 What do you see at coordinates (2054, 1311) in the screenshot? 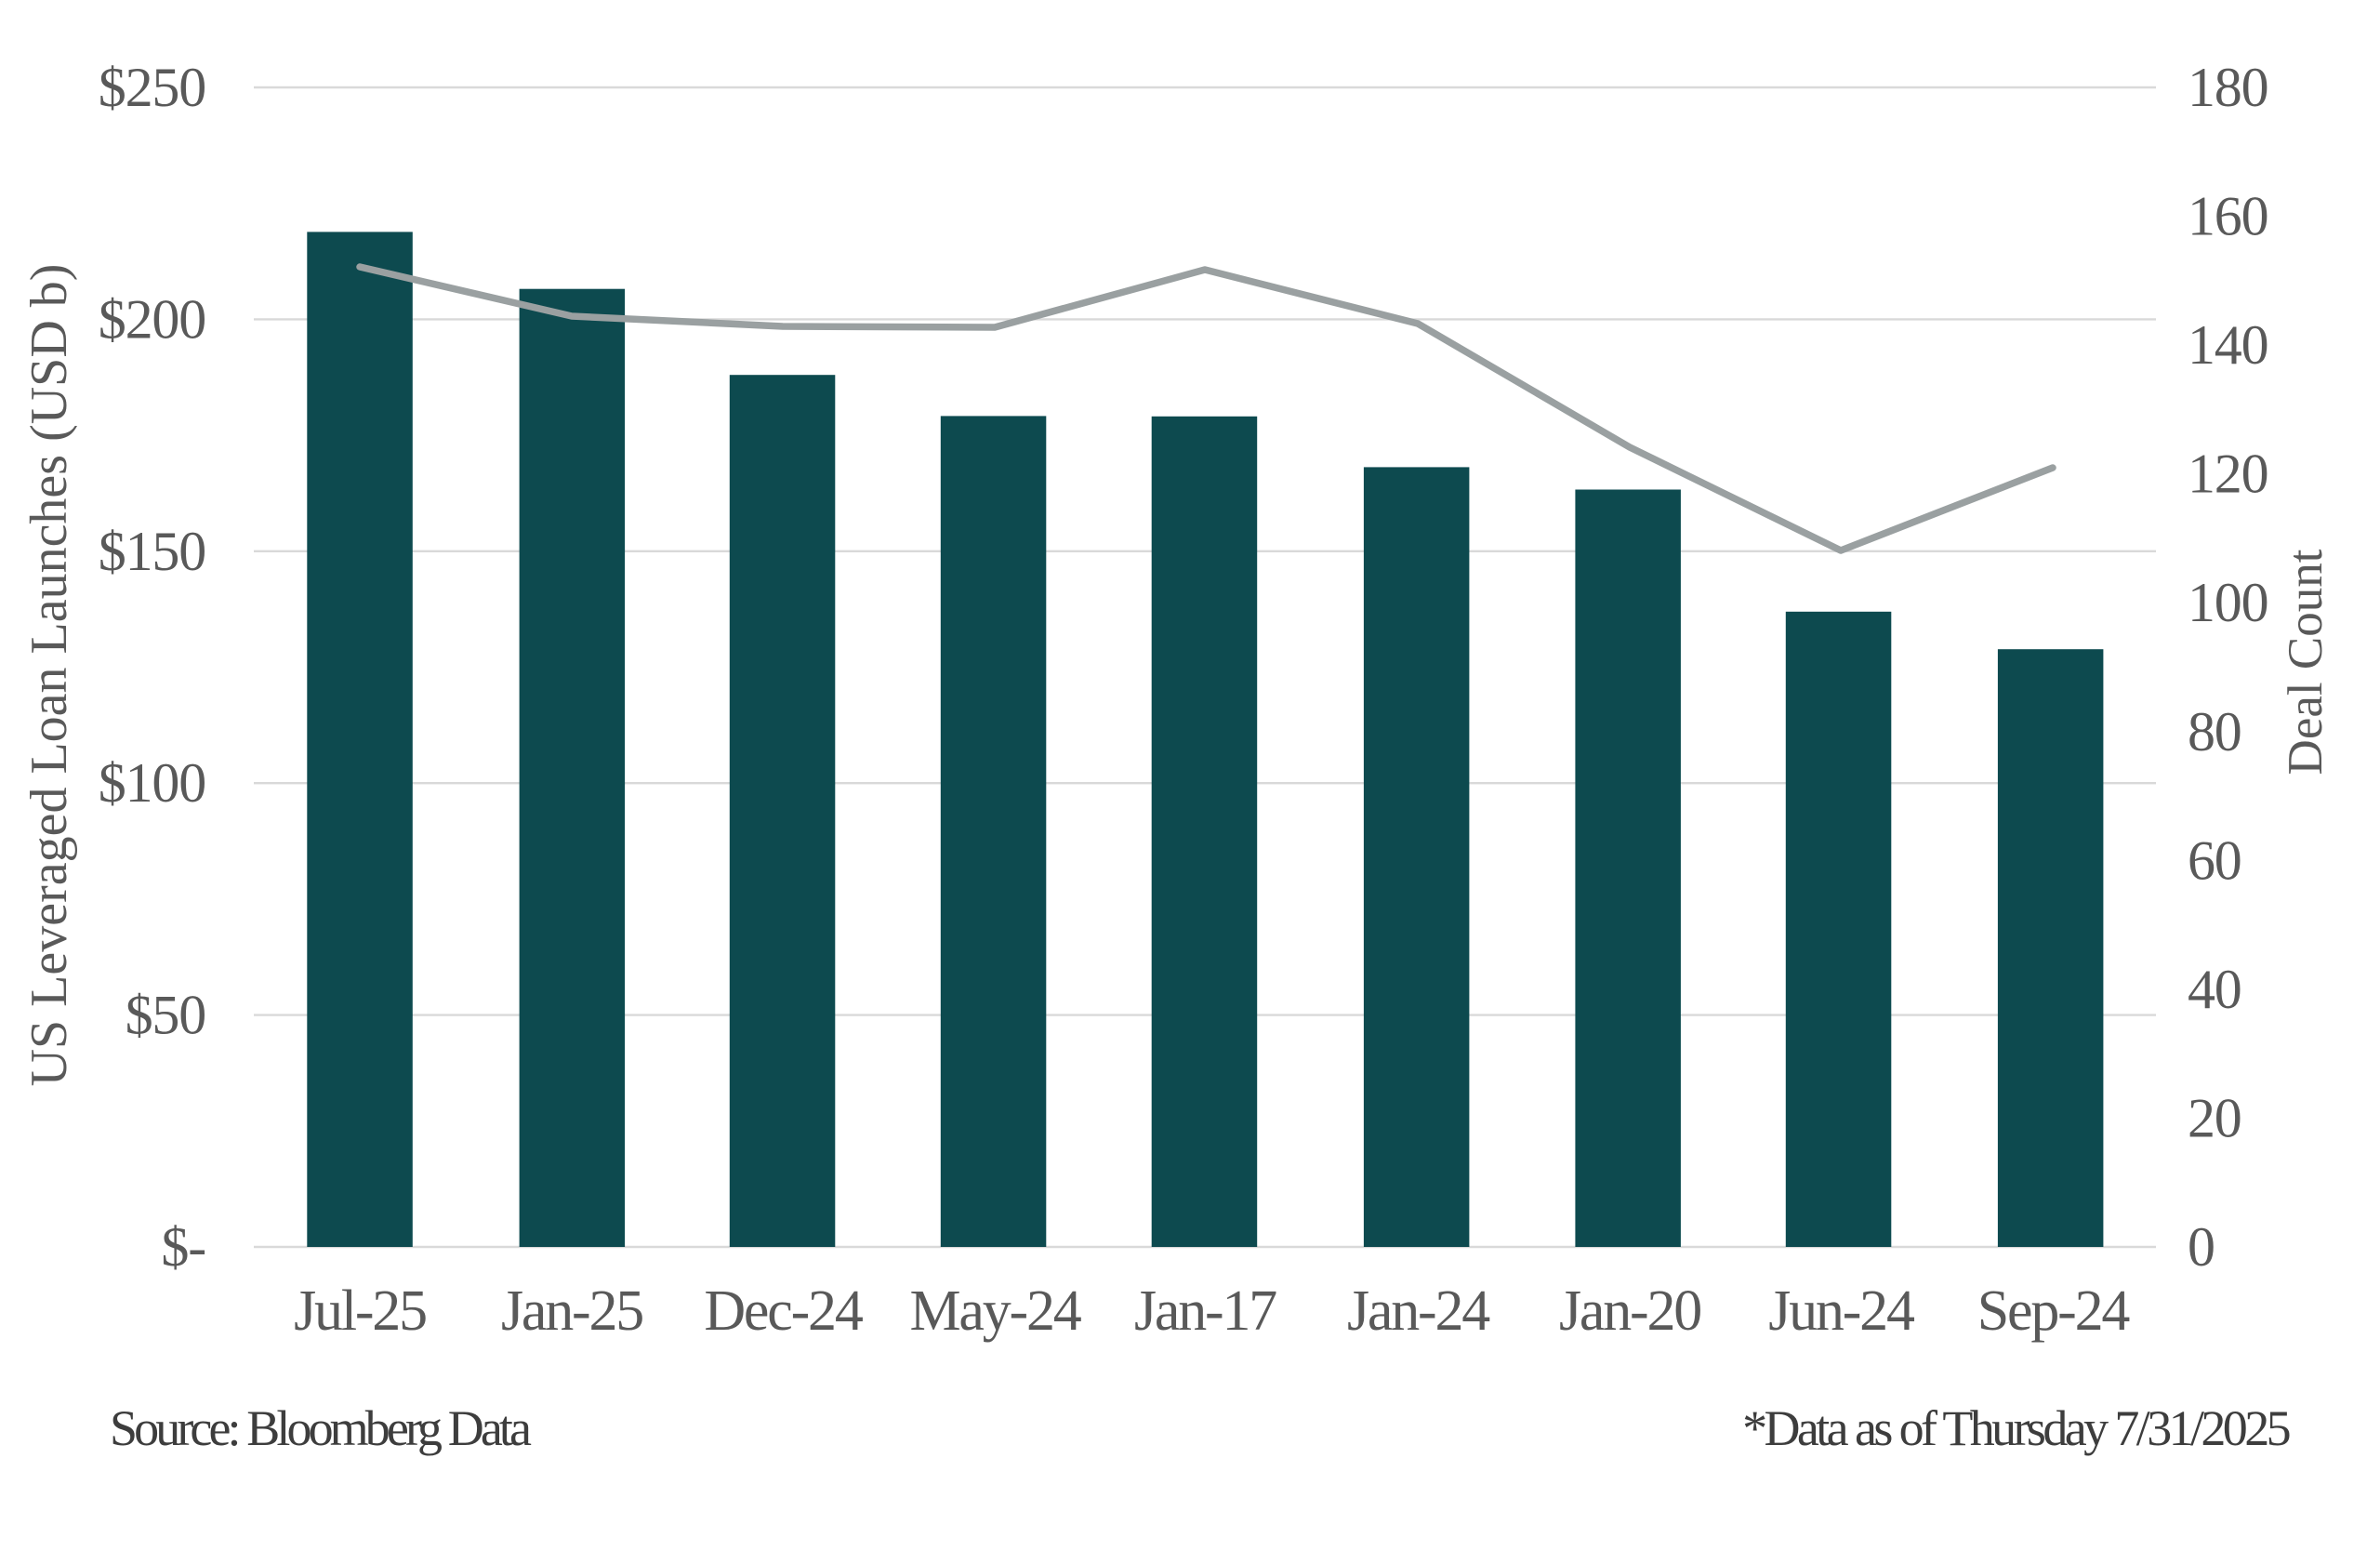
I see `svg-text: Sep-24` at bounding box center [2054, 1311].